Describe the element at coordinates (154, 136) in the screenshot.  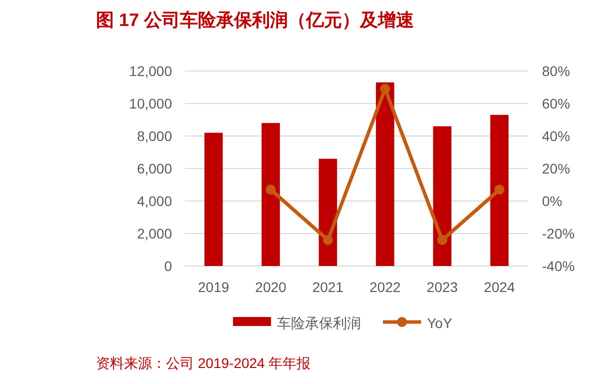
I see `y-tick-label: 8,000` at that location.